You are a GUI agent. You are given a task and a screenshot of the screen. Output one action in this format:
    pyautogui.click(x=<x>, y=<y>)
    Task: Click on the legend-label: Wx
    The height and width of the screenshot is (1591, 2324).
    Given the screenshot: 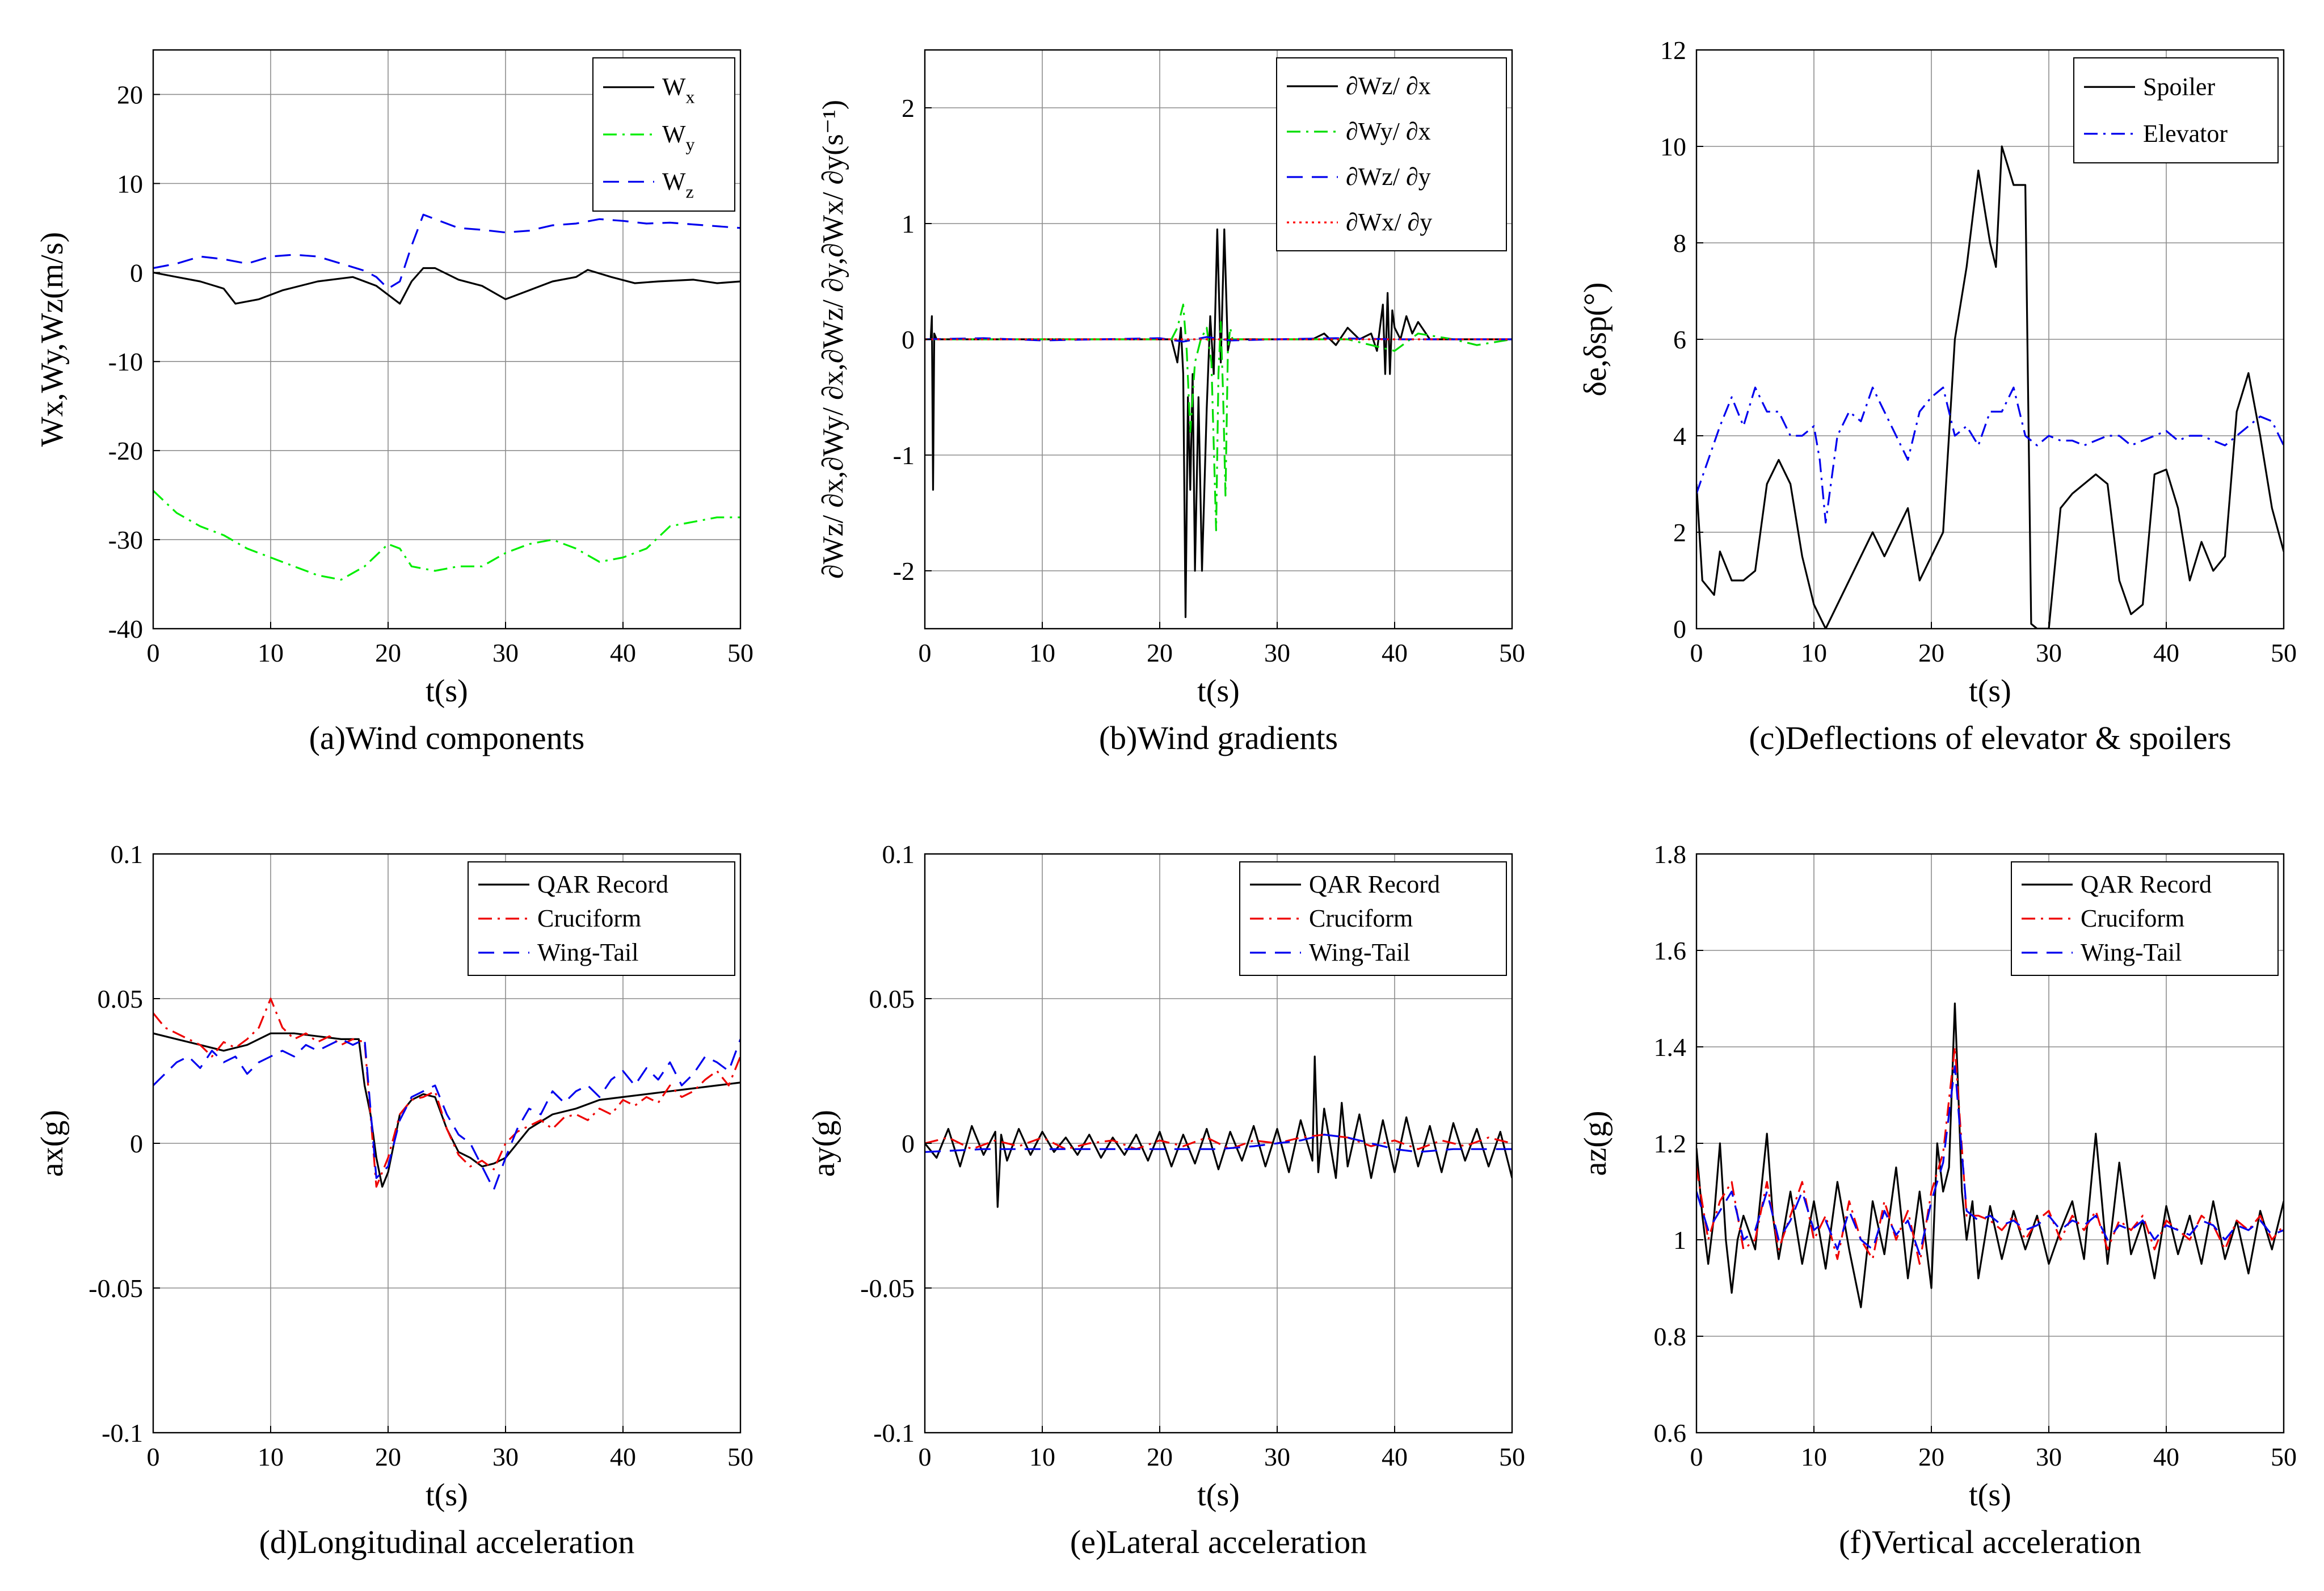 What is the action you would take?
    pyautogui.click(x=678, y=90)
    